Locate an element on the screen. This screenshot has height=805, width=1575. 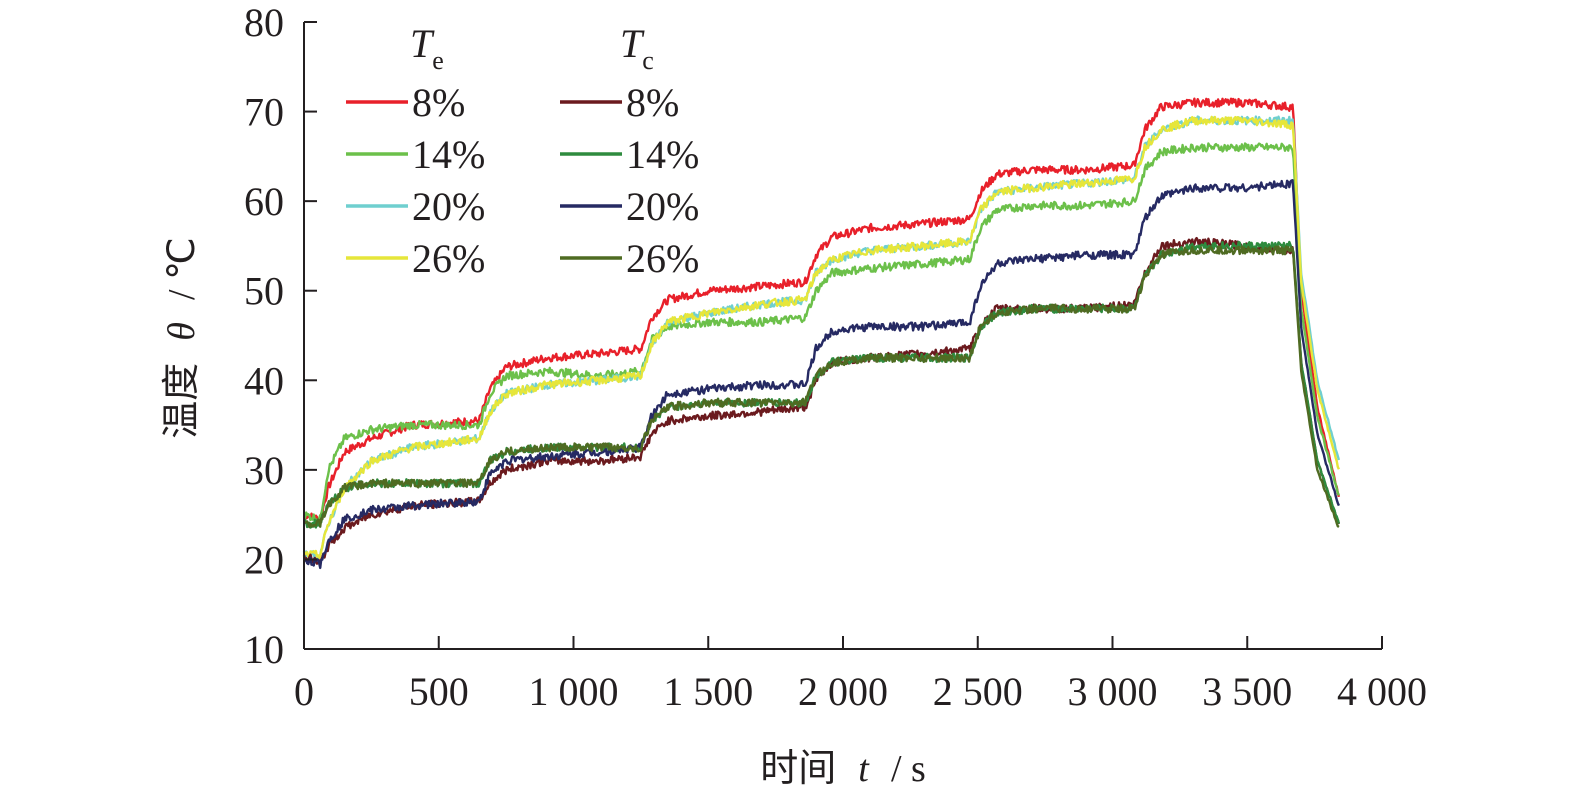
y-tick-label: 50 is located at coordinates (264, 291).